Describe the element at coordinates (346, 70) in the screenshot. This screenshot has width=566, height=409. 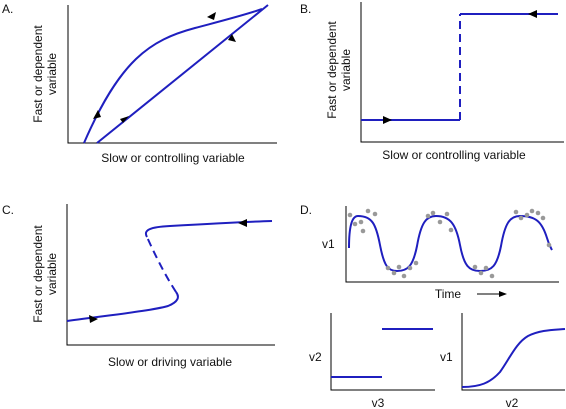
I see `panel-b-ylabel-line2: variable` at that location.